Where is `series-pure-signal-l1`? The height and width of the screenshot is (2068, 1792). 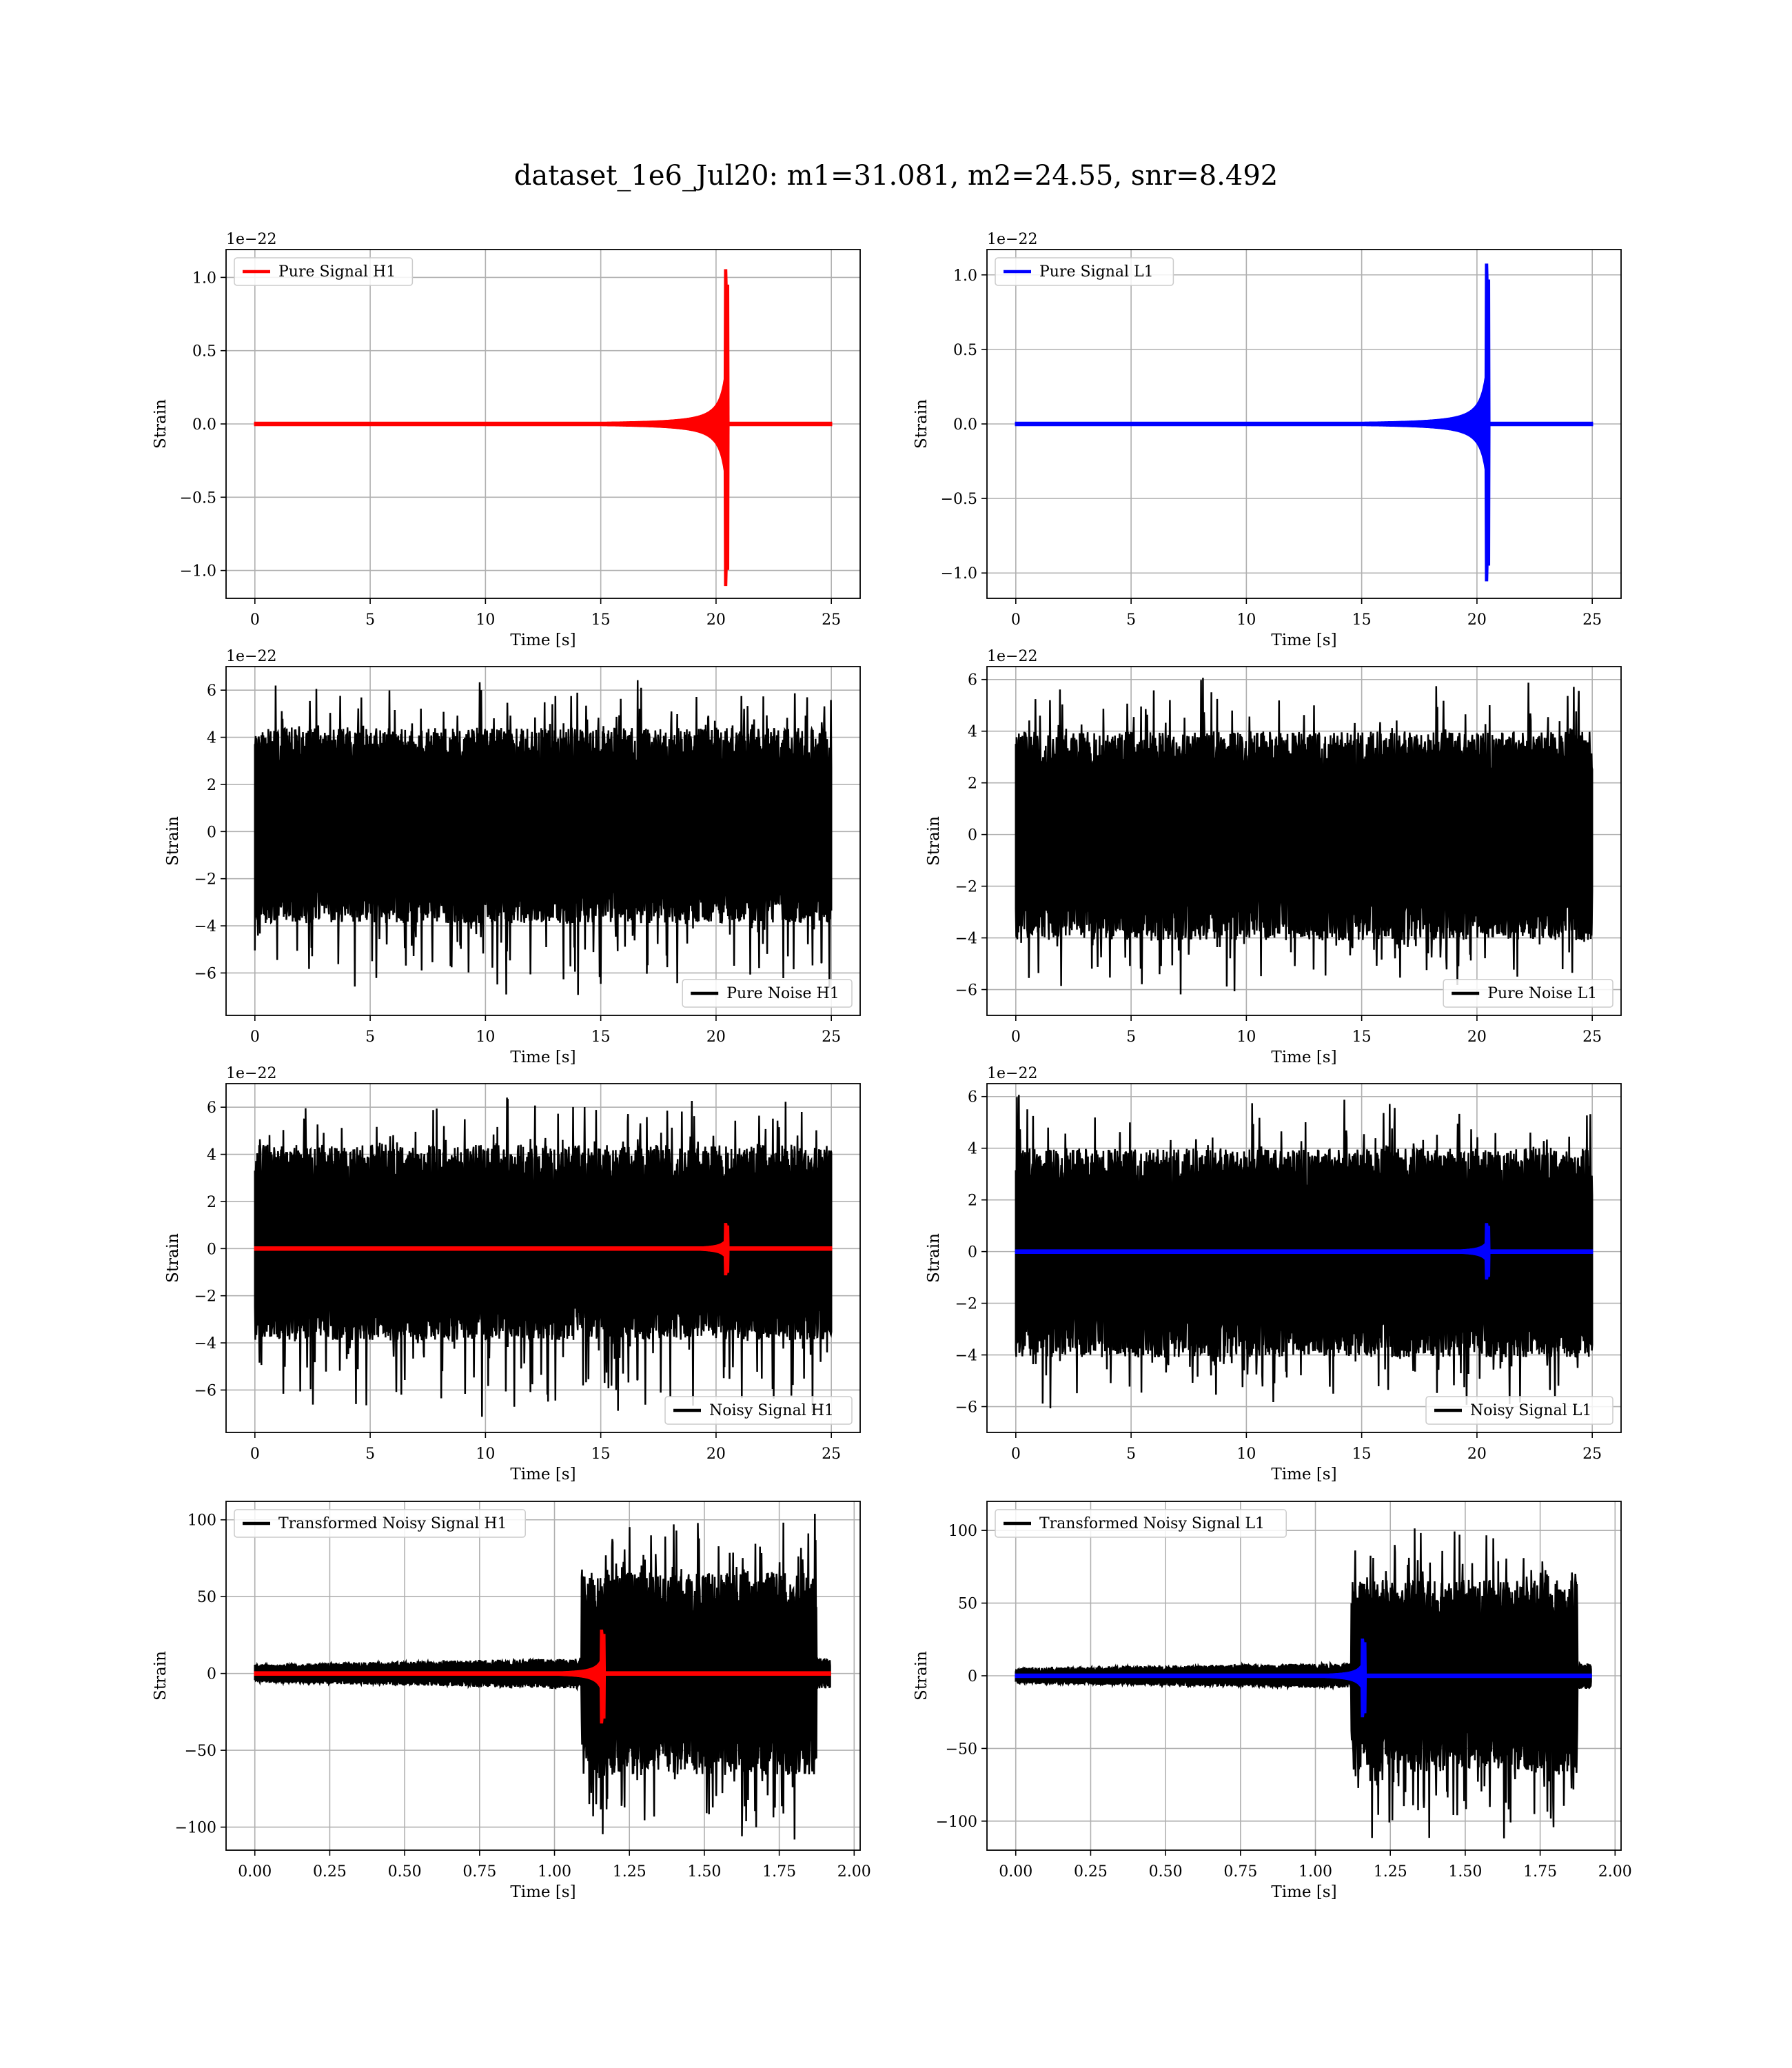 series-pure-signal-l1 is located at coordinates (1304, 422).